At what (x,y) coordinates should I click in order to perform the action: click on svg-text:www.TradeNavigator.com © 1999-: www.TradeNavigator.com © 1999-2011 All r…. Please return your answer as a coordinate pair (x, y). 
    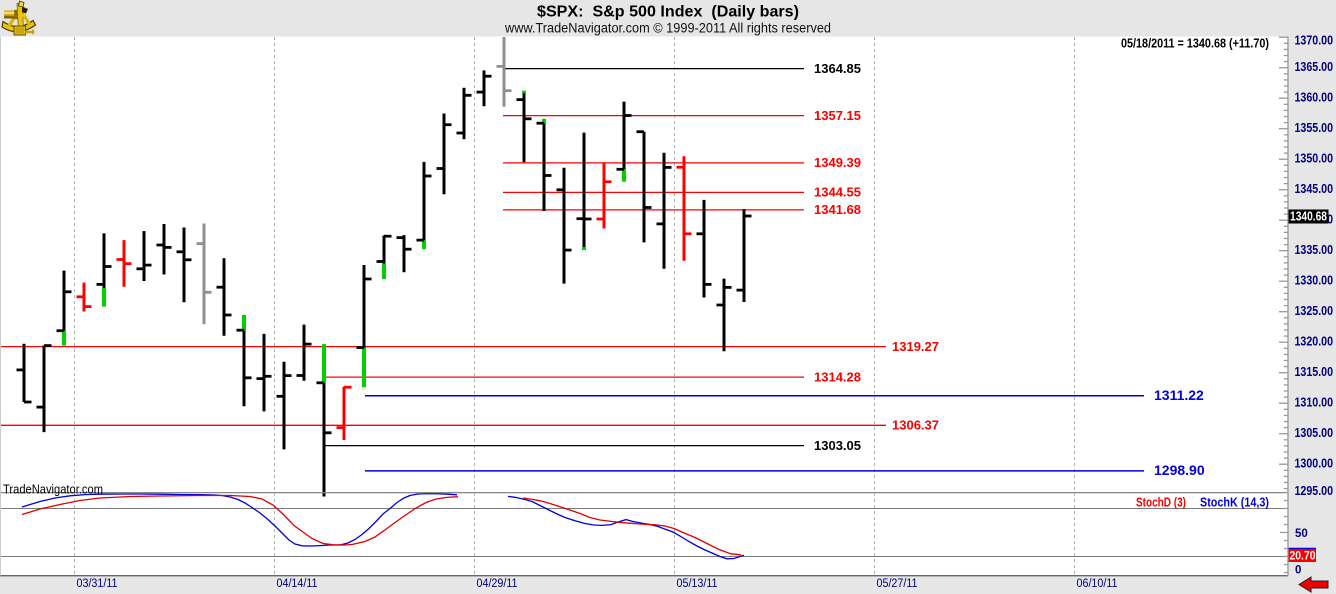
    Looking at the image, I should click on (667, 28).